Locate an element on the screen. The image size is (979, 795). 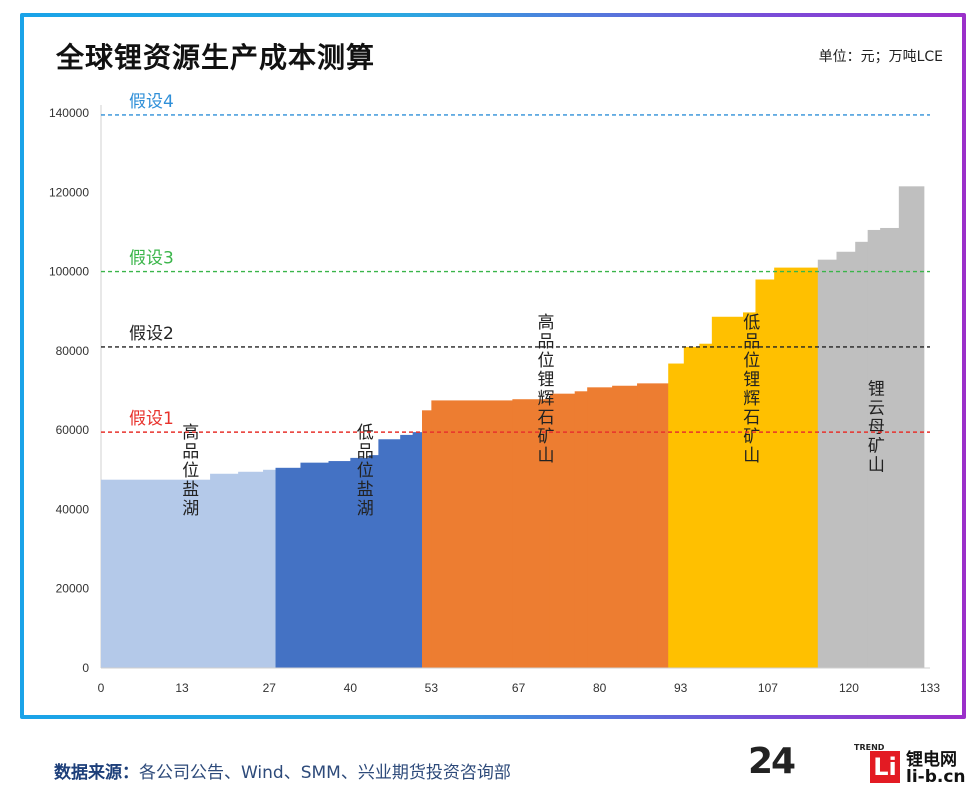
reference-line-label: 假设3 is located at coordinates (151, 259).